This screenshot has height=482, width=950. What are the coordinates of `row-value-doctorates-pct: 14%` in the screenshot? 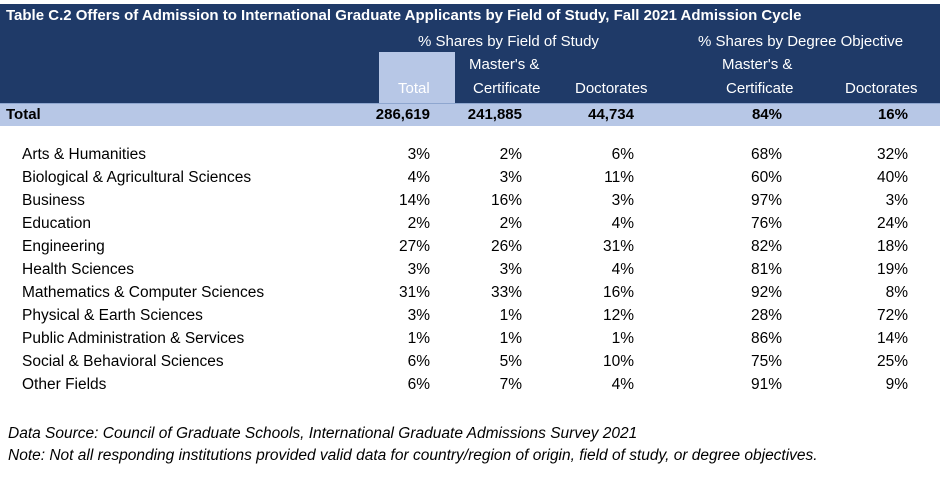 It's located at (892, 338).